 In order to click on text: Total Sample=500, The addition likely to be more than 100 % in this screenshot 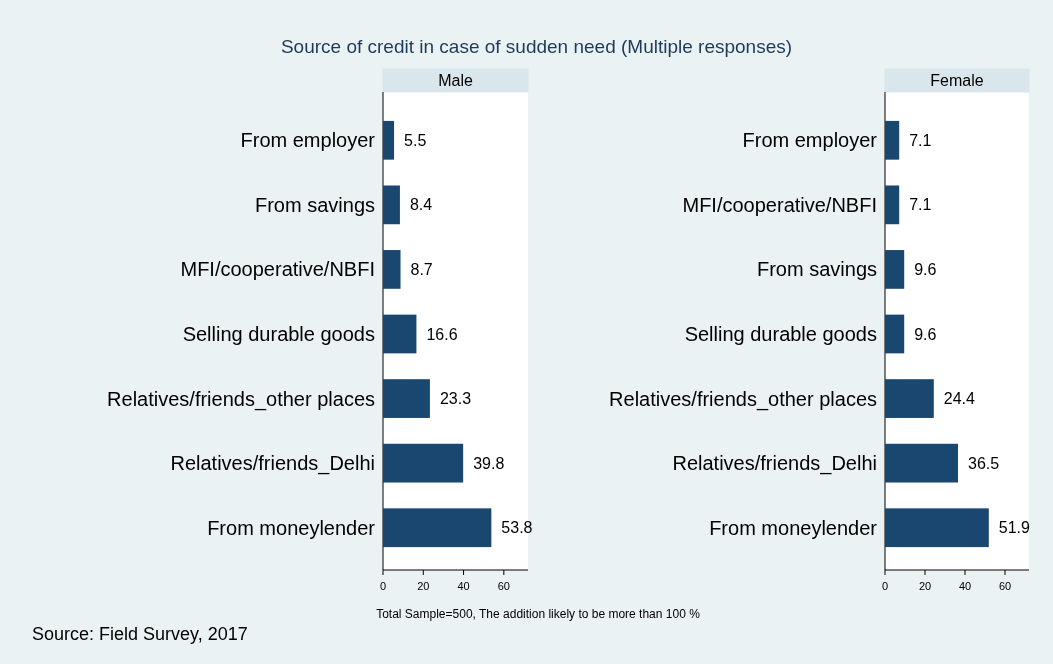, I will do `click(538, 614)`.